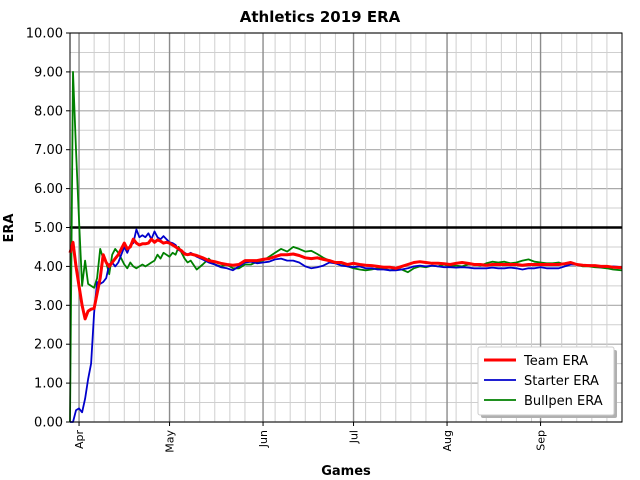 This screenshot has width=640, height=480. I want to click on y-tick-label: 7.00, so click(48, 150).